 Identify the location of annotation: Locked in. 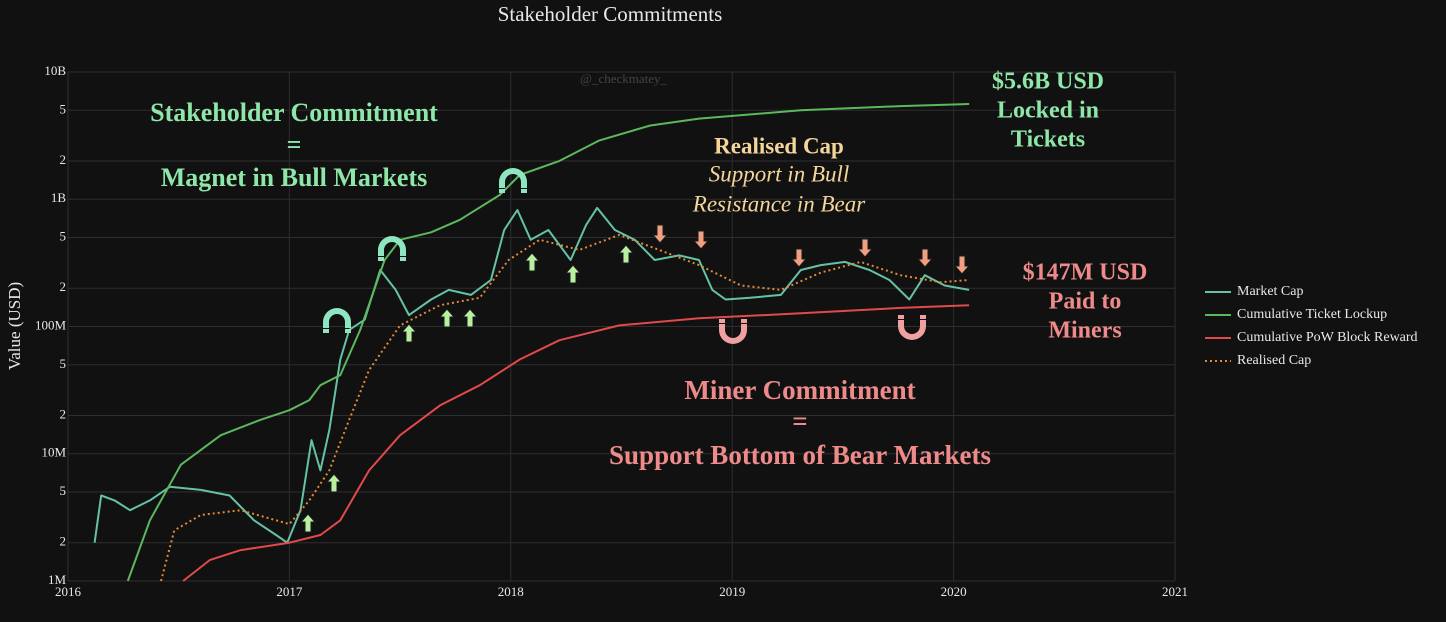
(1048, 111).